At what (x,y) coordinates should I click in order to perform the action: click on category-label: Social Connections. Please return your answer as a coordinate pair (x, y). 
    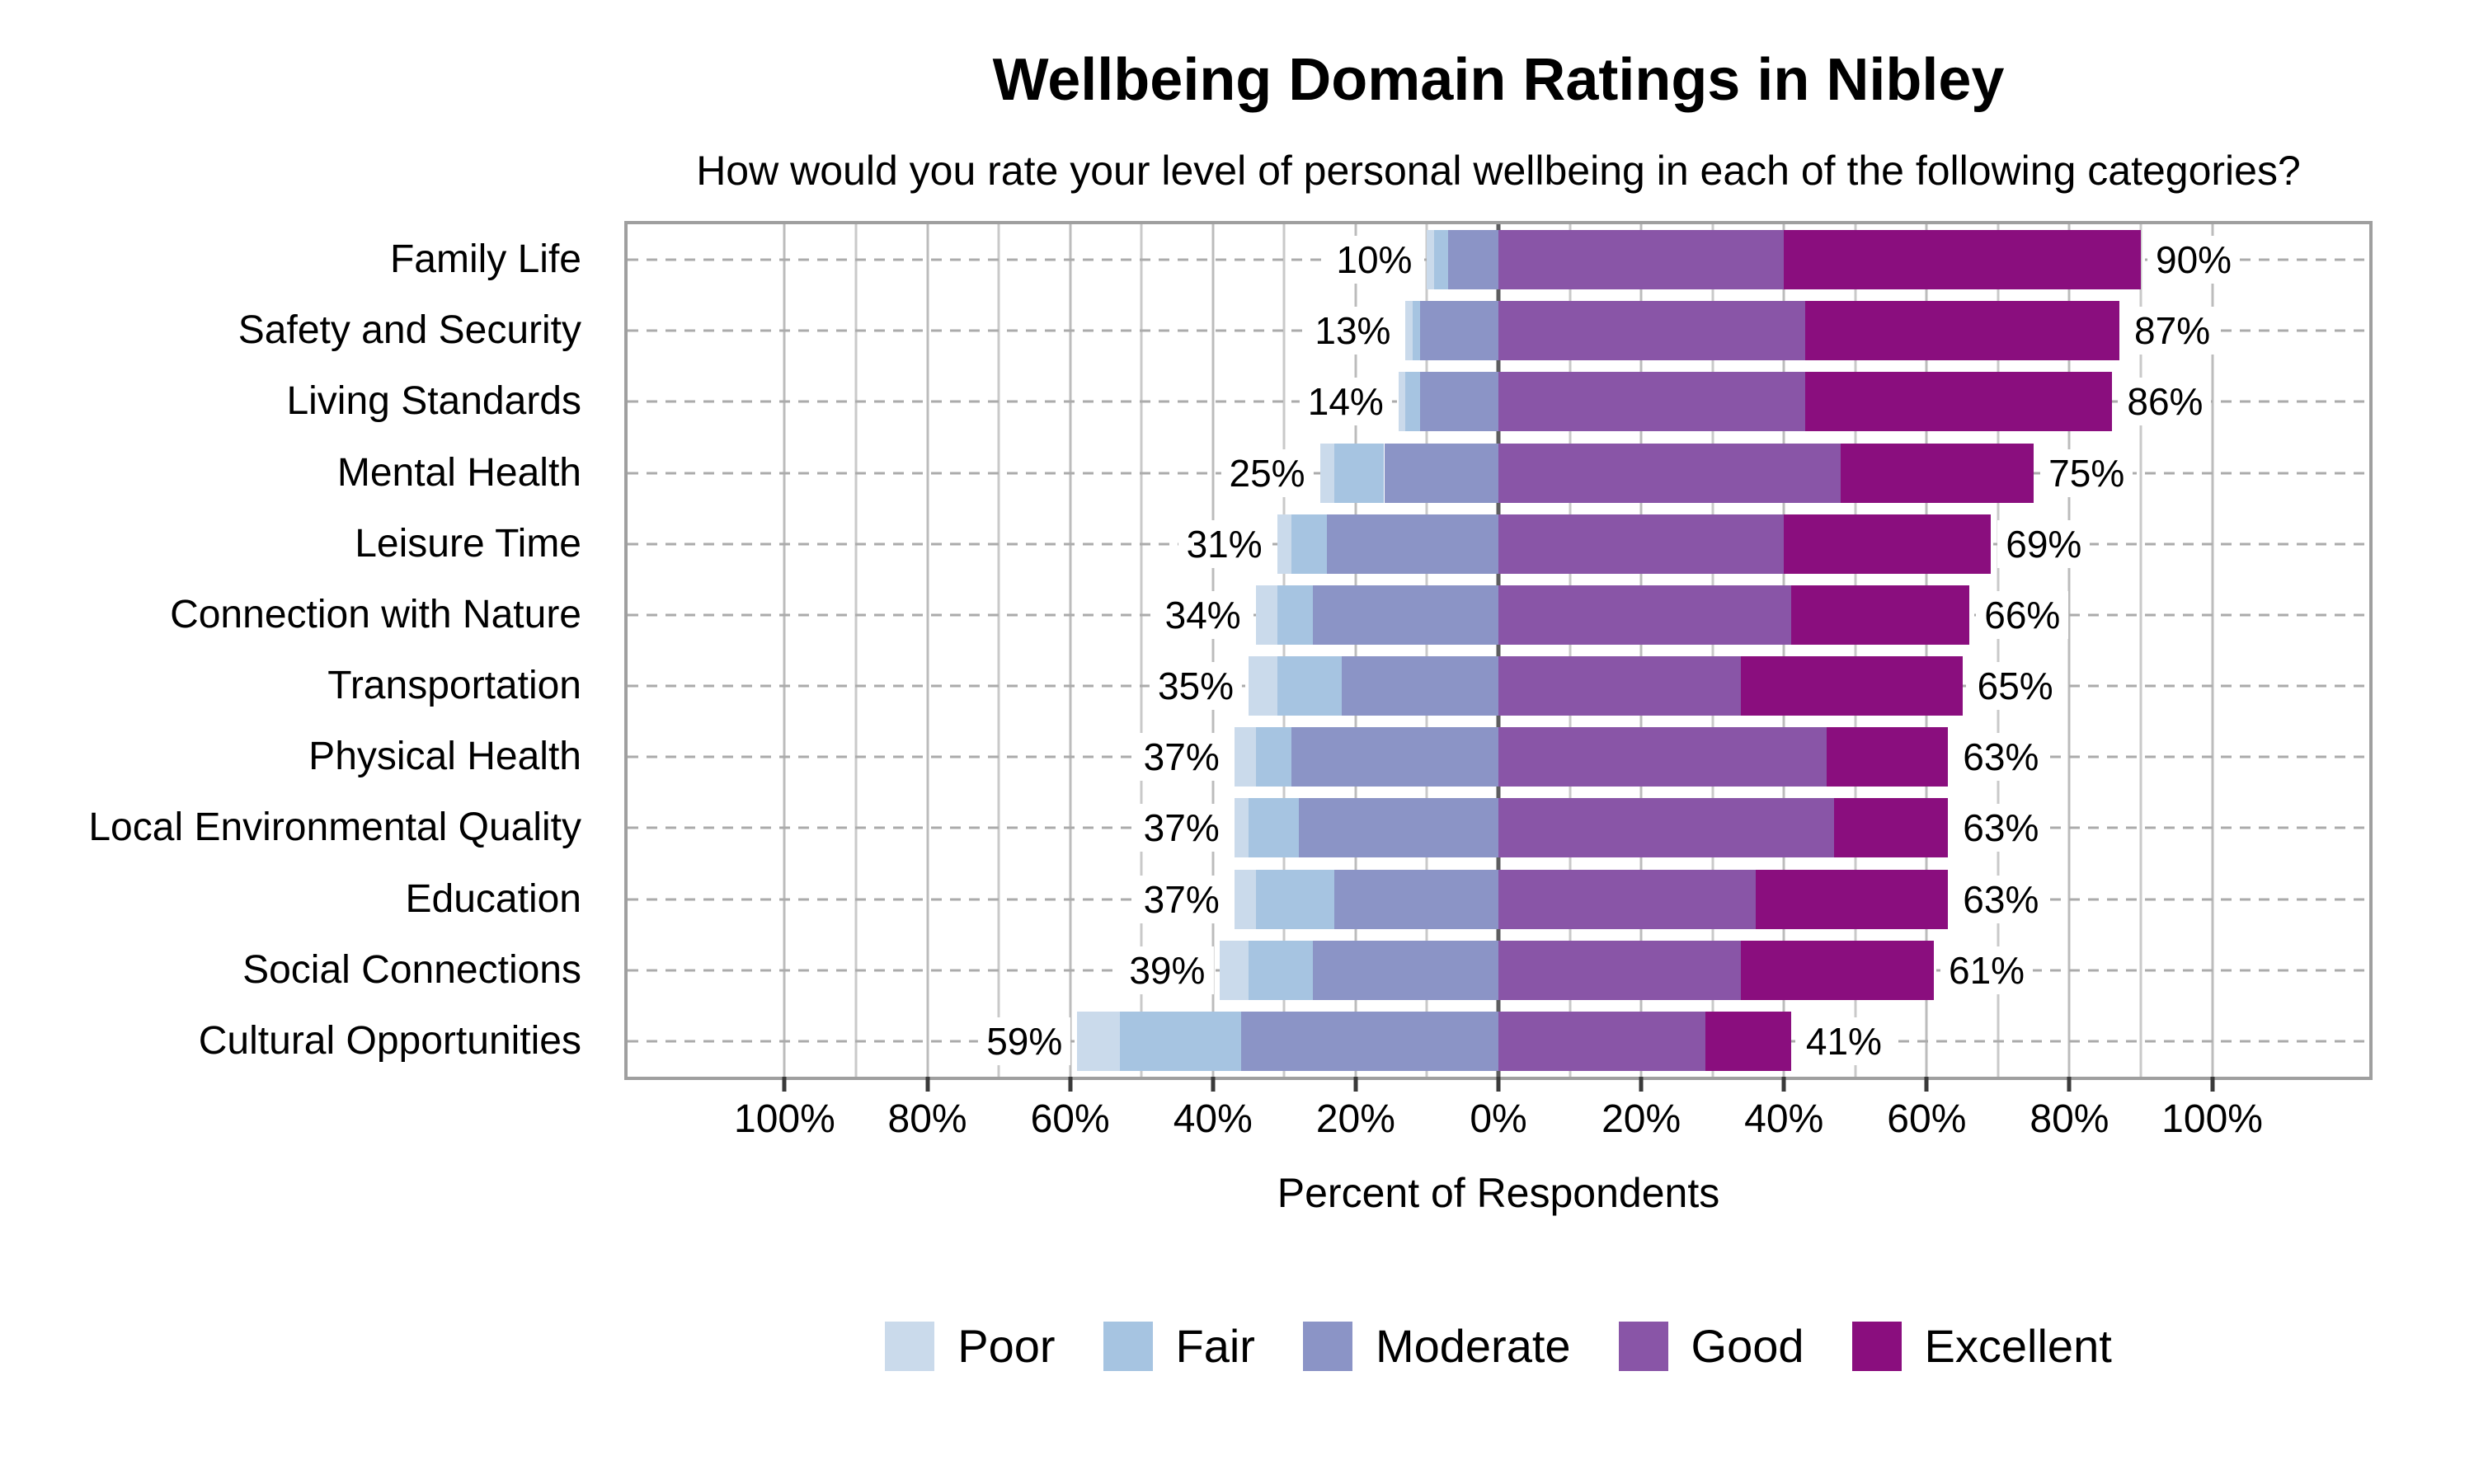
    Looking at the image, I should click on (411, 969).